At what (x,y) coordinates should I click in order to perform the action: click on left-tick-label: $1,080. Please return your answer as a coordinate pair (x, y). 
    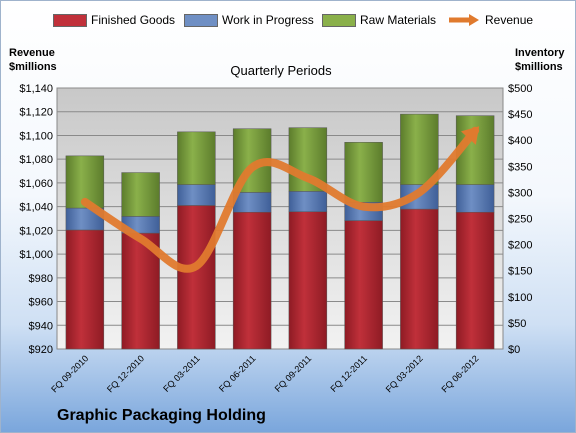
    Looking at the image, I should click on (36, 160).